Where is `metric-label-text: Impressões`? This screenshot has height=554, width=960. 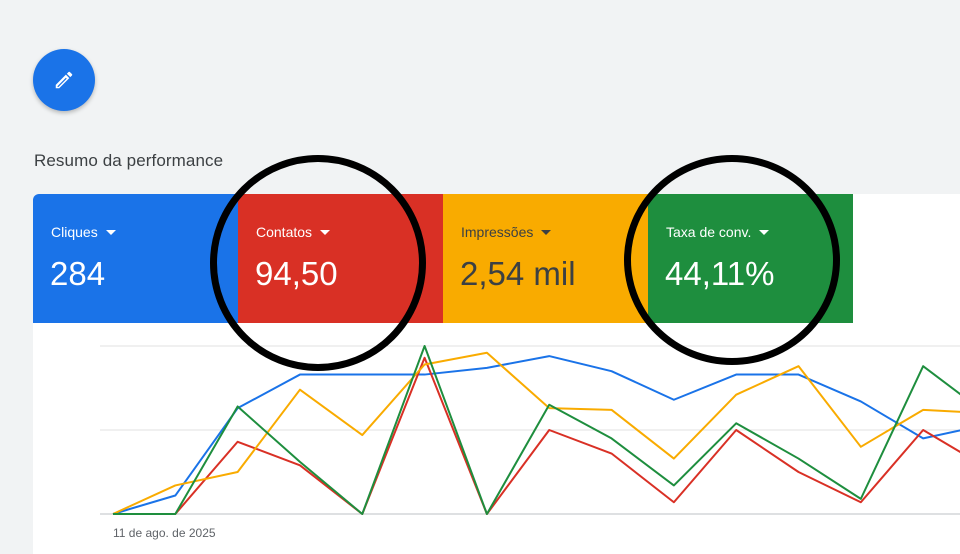
metric-label-text: Impressões is located at coordinates (497, 232).